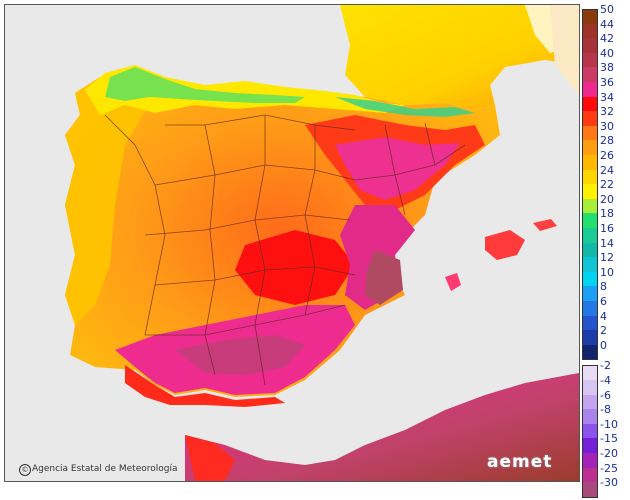  I want to click on legend-label: 18, so click(607, 214).